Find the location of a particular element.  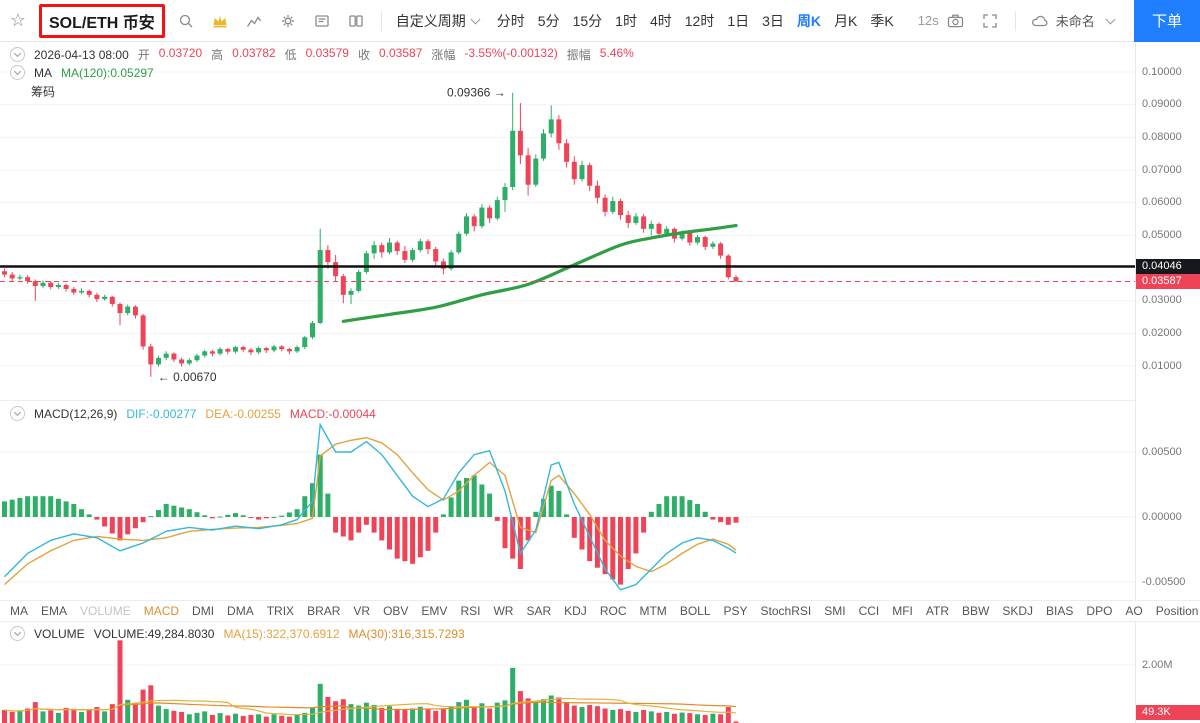

indicator-tab-bbw: BBW is located at coordinates (976, 611).